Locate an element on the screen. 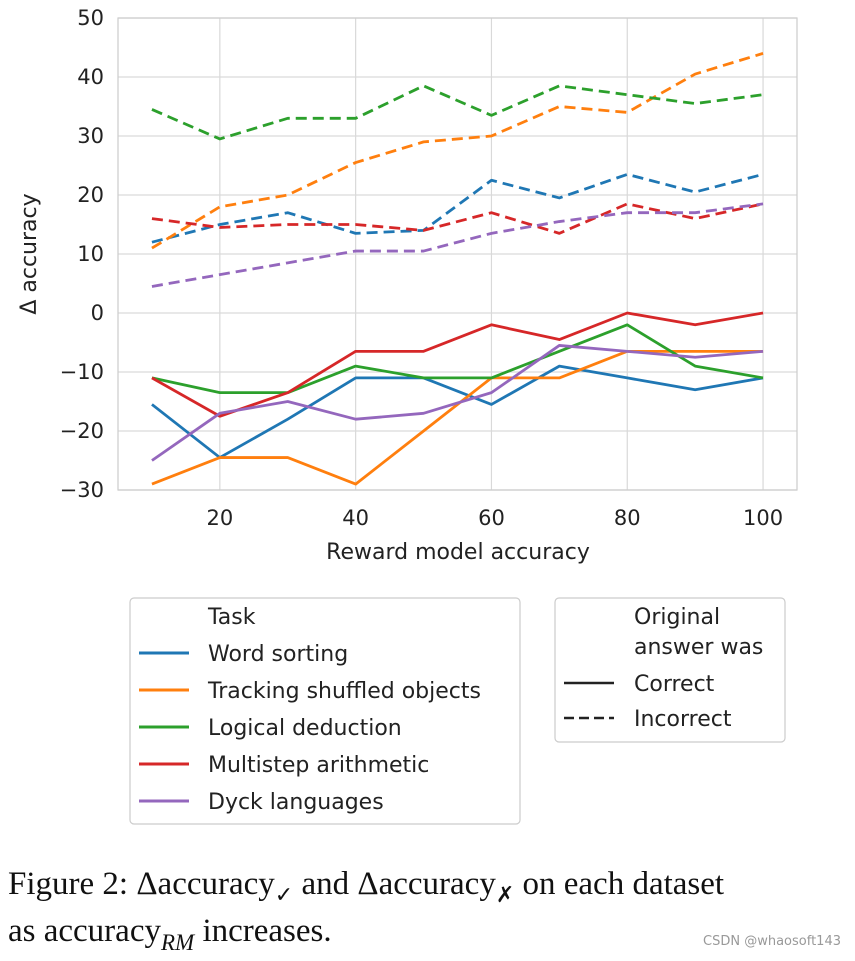  legend-task-entry: Logical deduction is located at coordinates (305, 728).